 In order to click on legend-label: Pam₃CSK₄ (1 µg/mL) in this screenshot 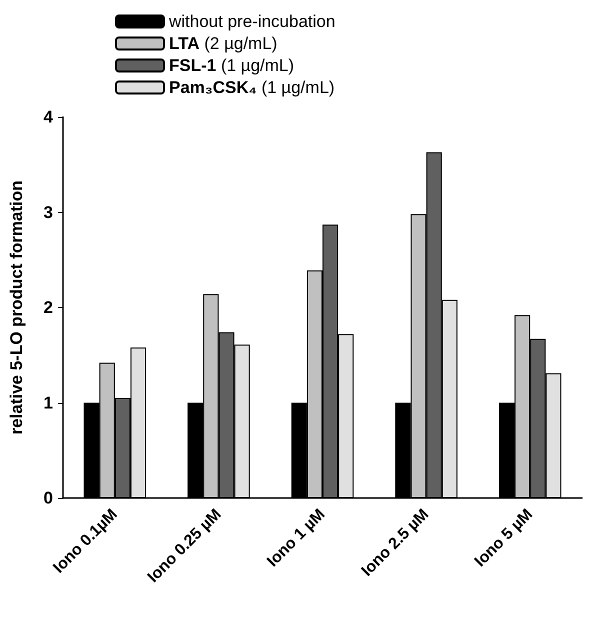, I will do `click(252, 87)`.